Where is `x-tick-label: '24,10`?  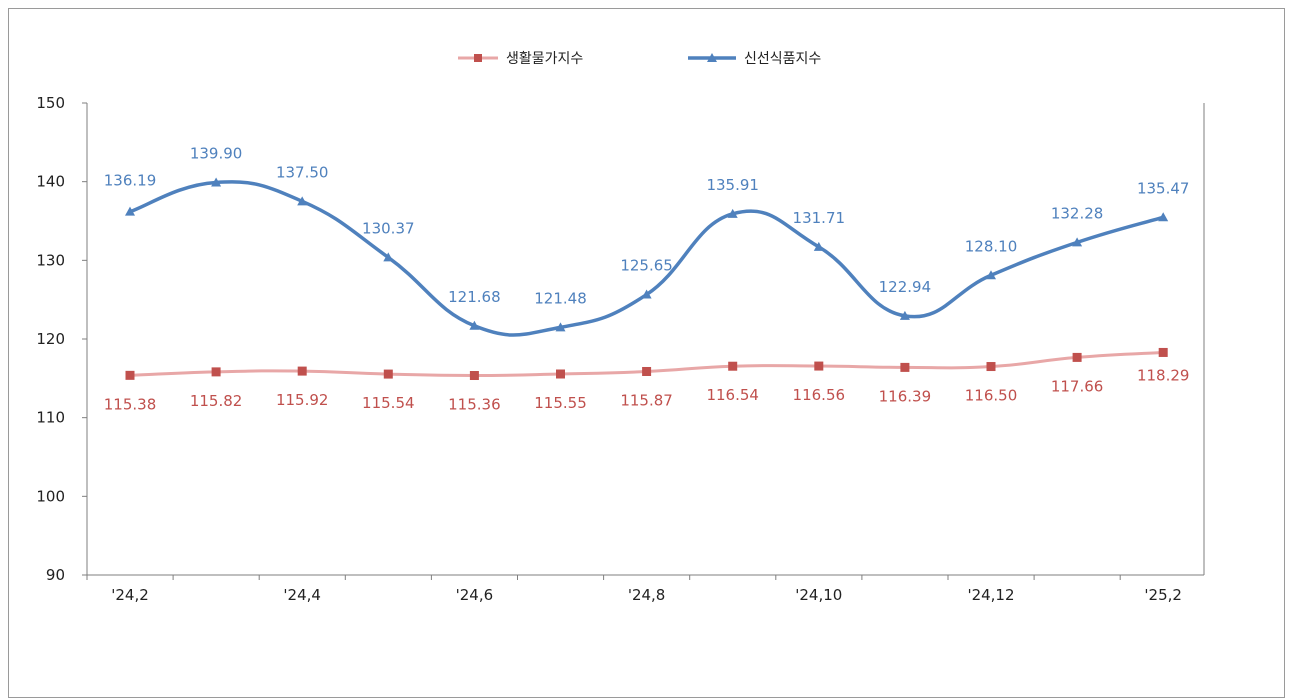 x-tick-label: '24,10 is located at coordinates (818, 595).